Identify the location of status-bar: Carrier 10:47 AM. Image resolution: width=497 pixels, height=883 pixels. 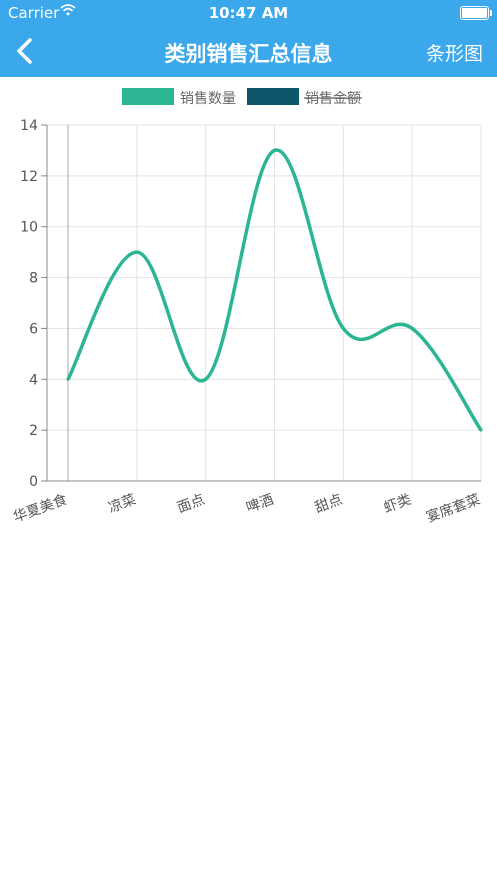
(248, 13).